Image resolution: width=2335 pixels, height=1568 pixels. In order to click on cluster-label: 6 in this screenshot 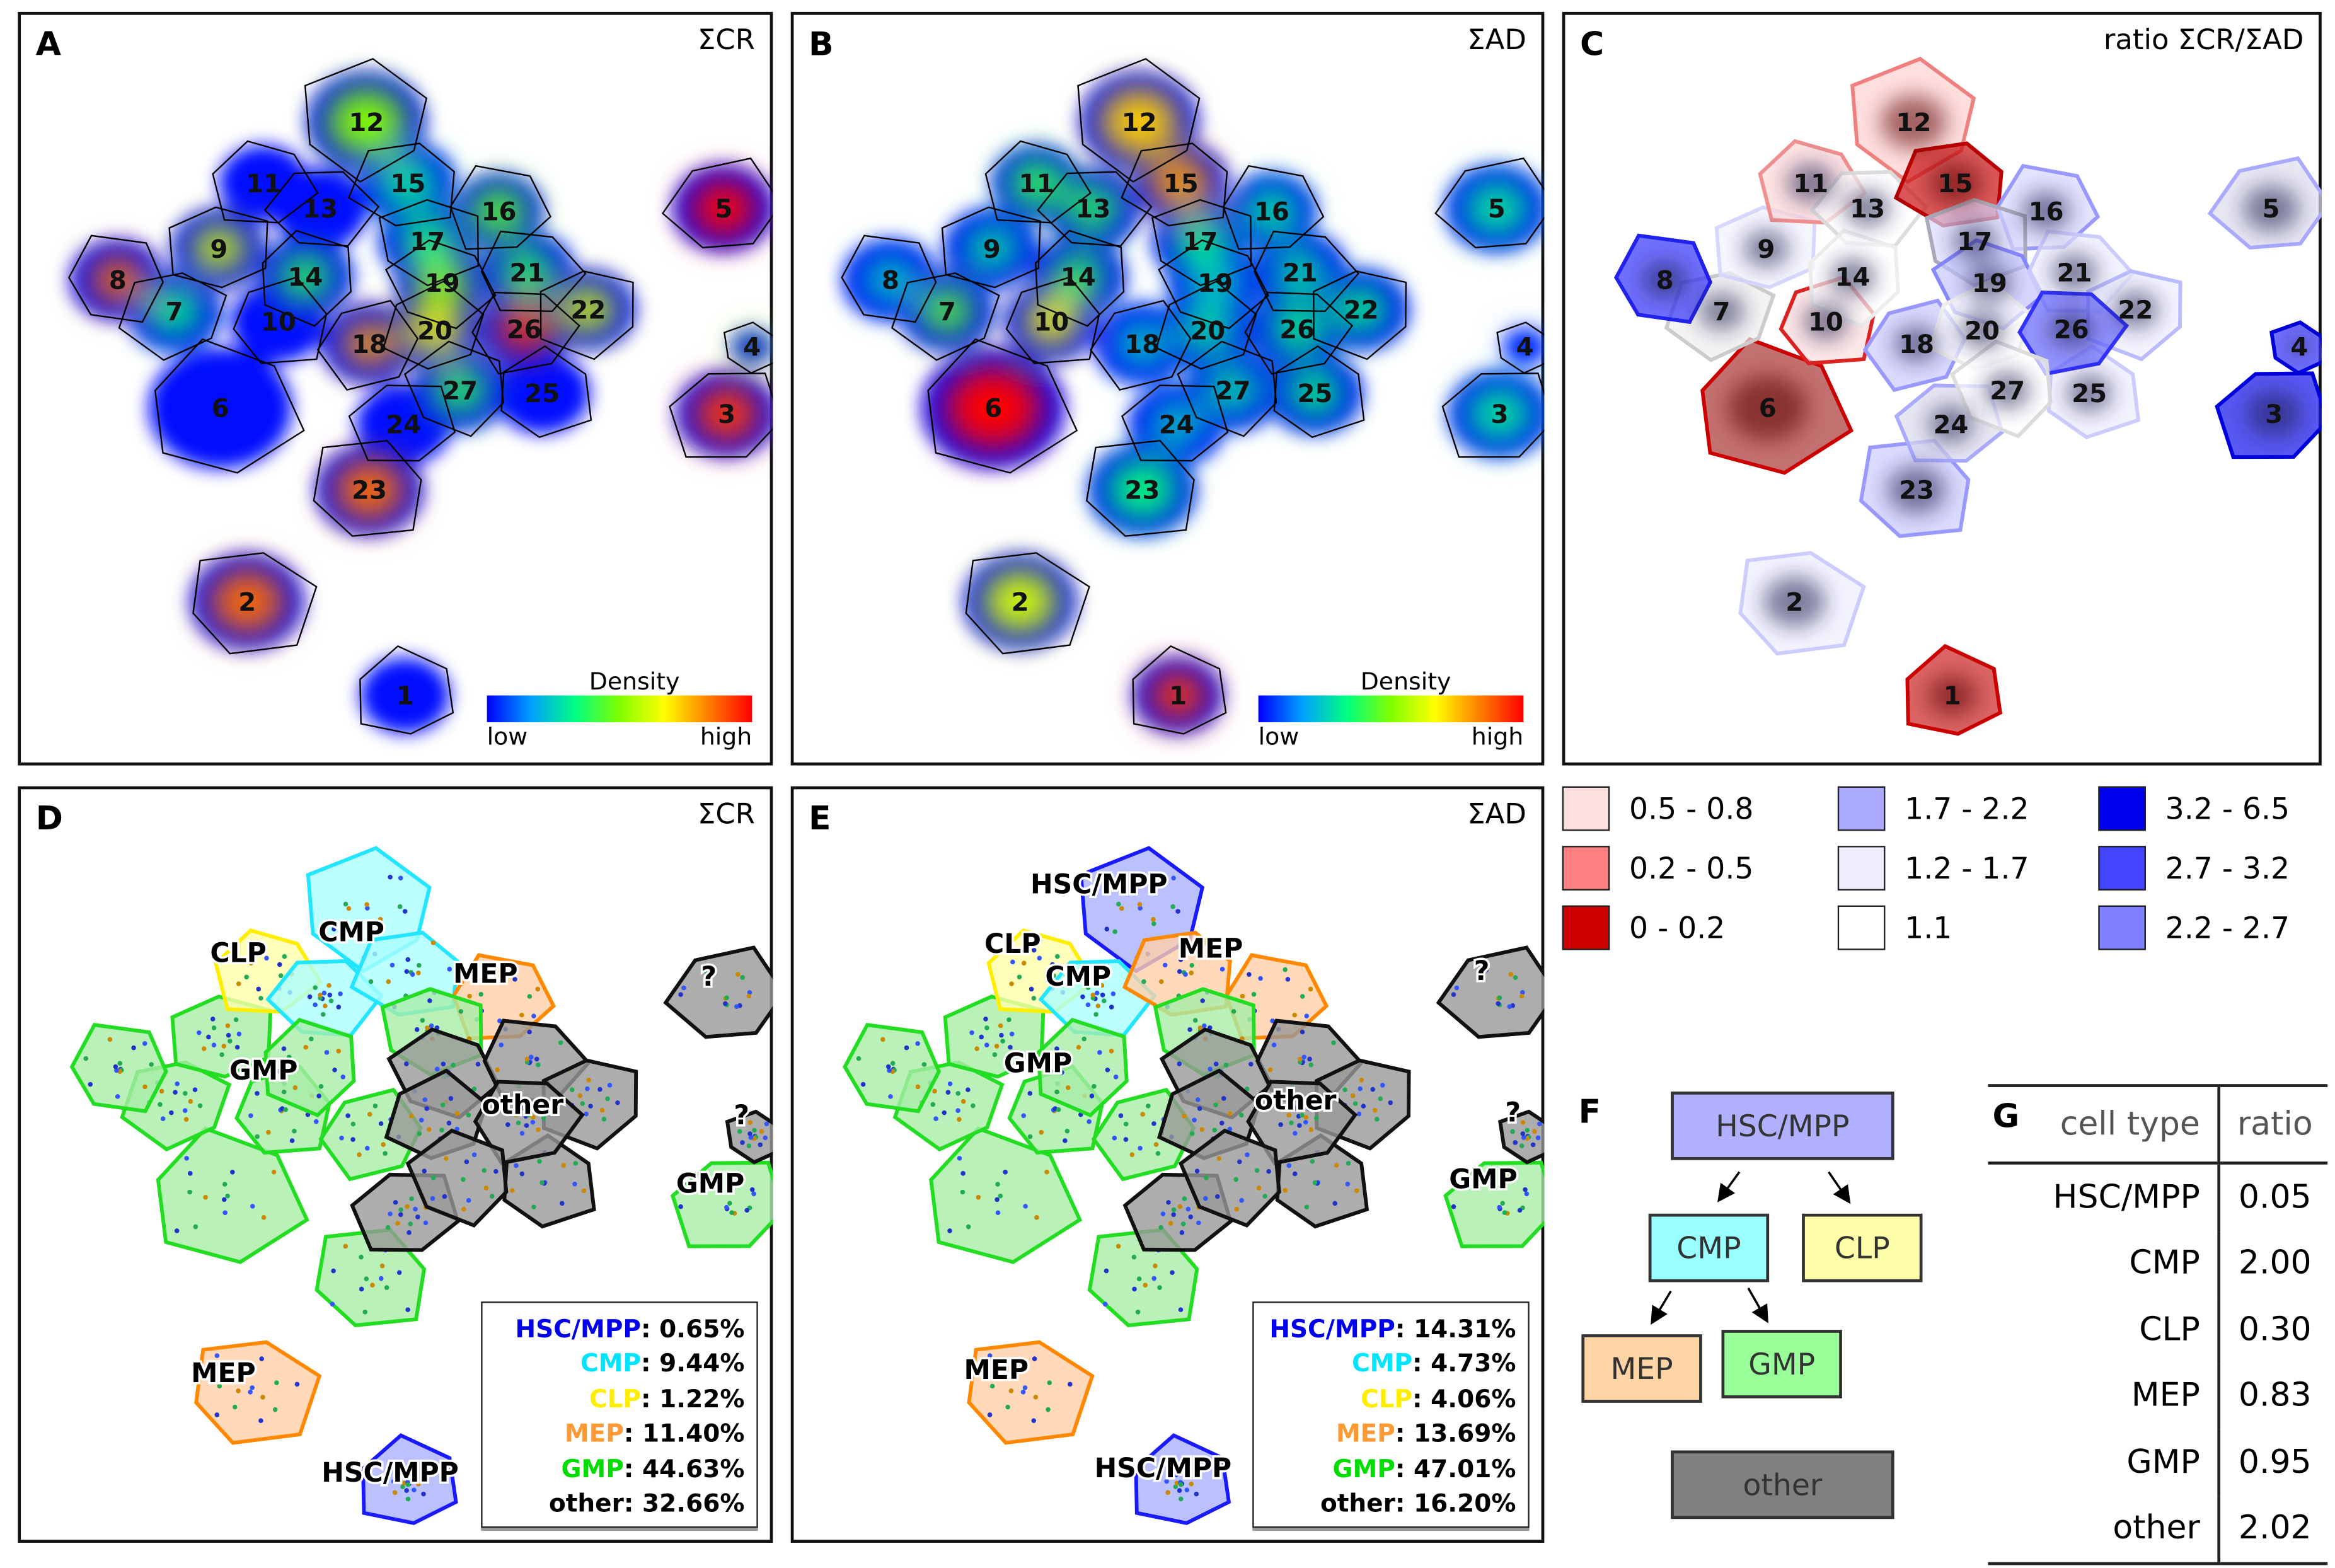, I will do `click(1768, 409)`.